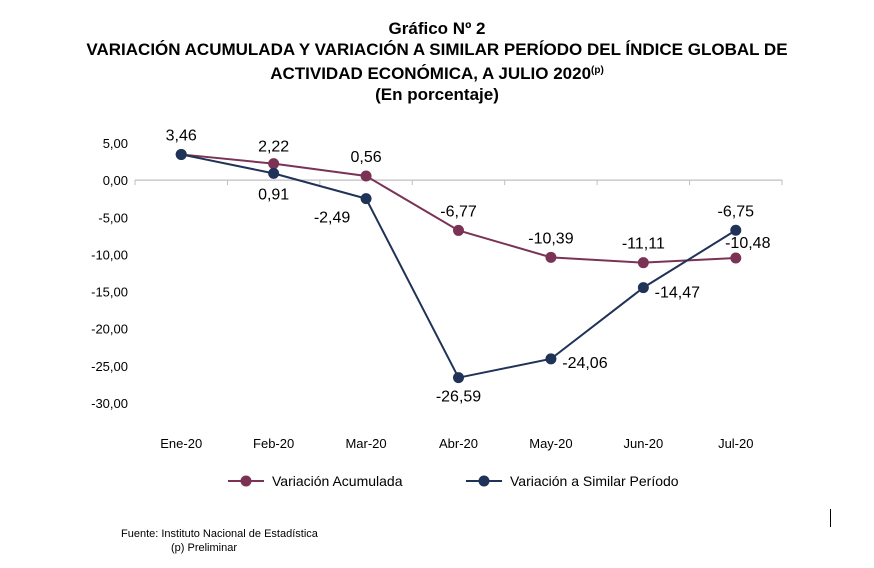 The image size is (874, 568). Describe the element at coordinates (597, 70) in the screenshot. I see `title-superscript: (p)` at that location.